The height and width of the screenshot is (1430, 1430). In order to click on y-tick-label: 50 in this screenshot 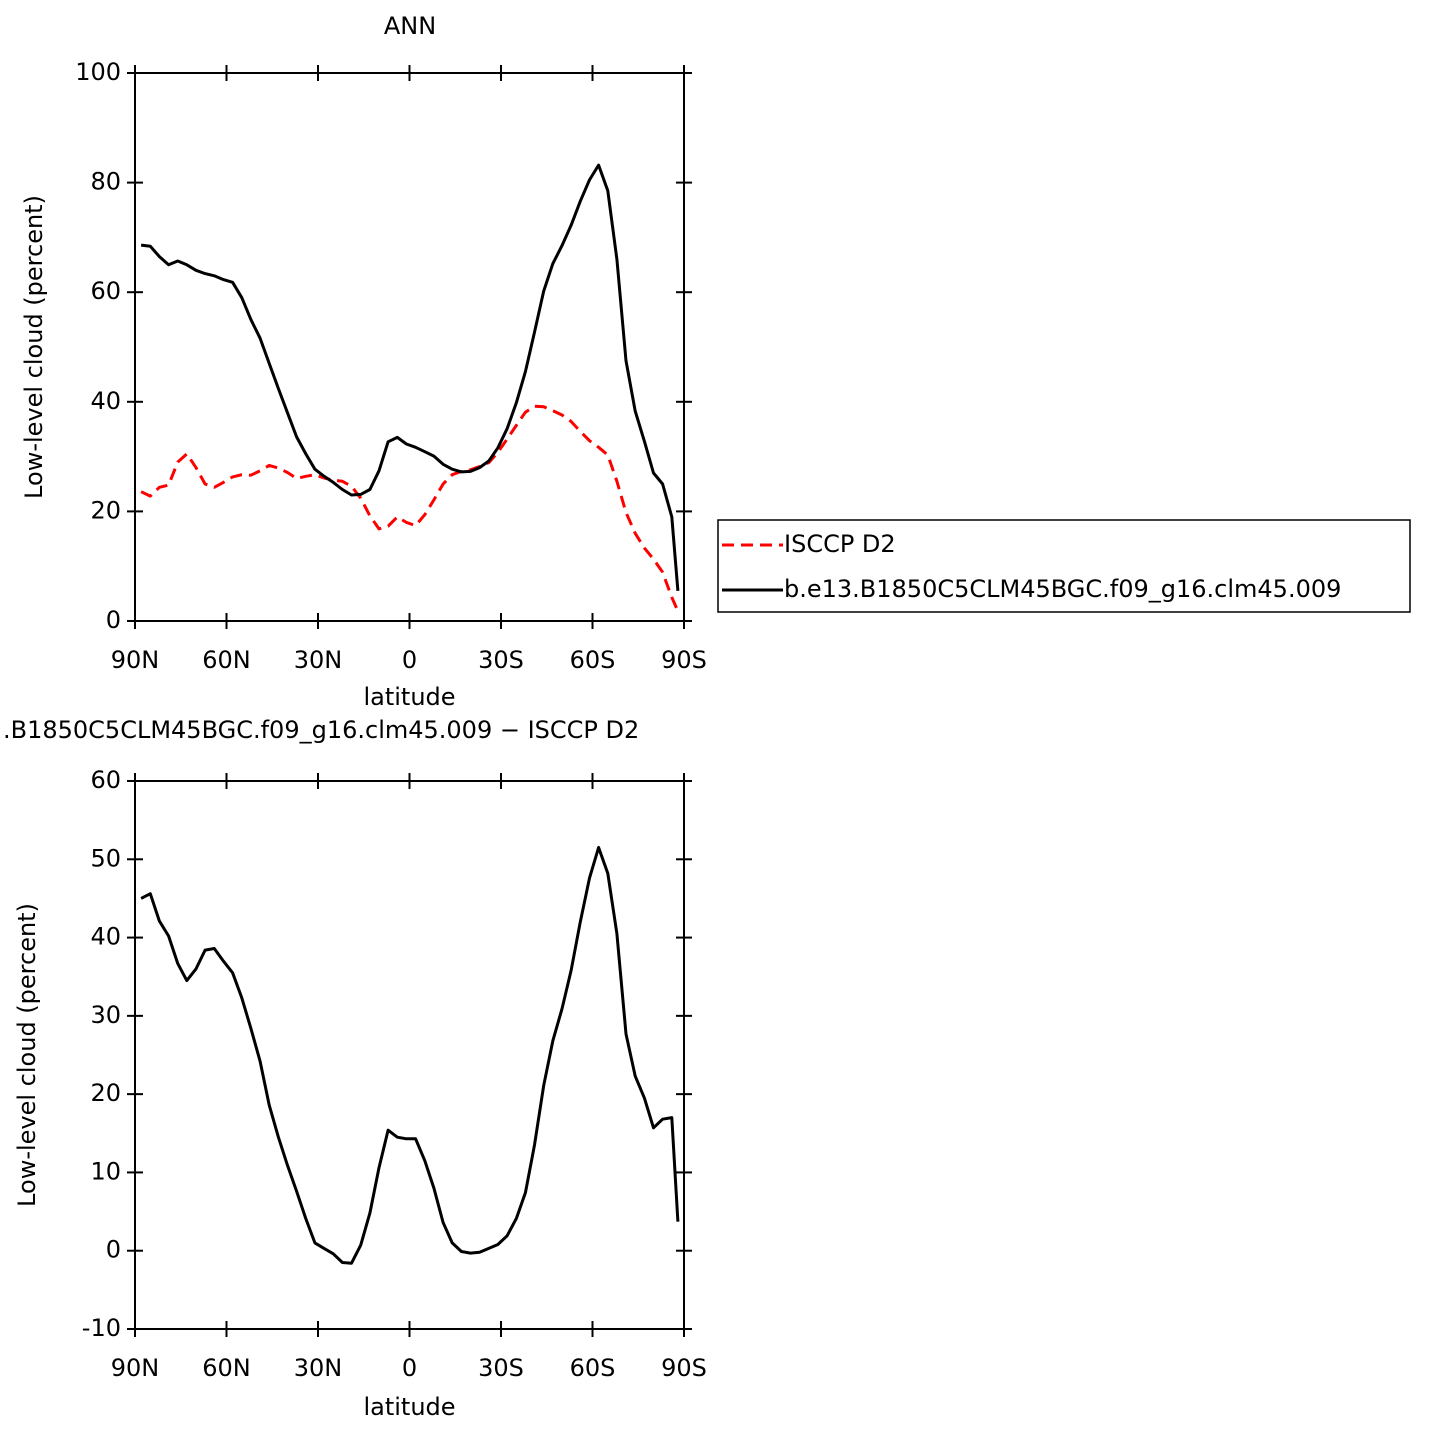, I will do `click(105, 858)`.